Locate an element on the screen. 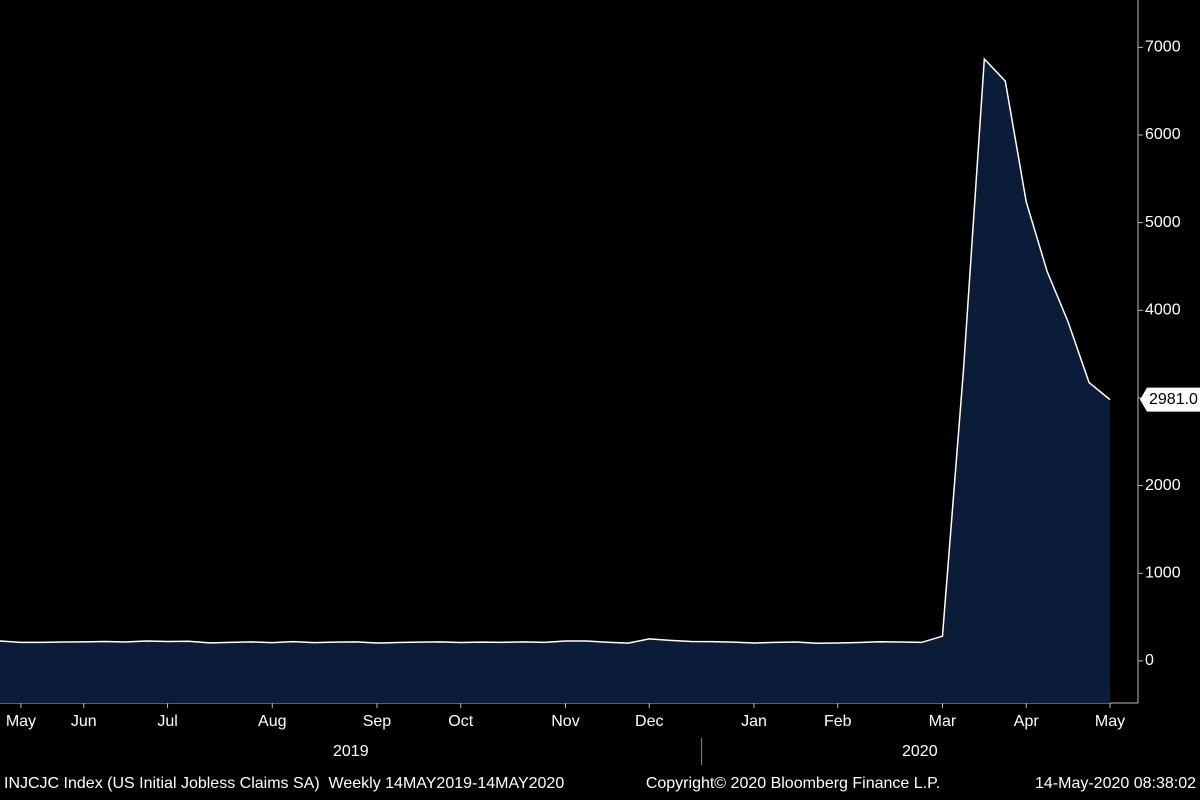  footer-center: Copyright© 2020 Bloomberg Finance L.P. is located at coordinates (793, 783).